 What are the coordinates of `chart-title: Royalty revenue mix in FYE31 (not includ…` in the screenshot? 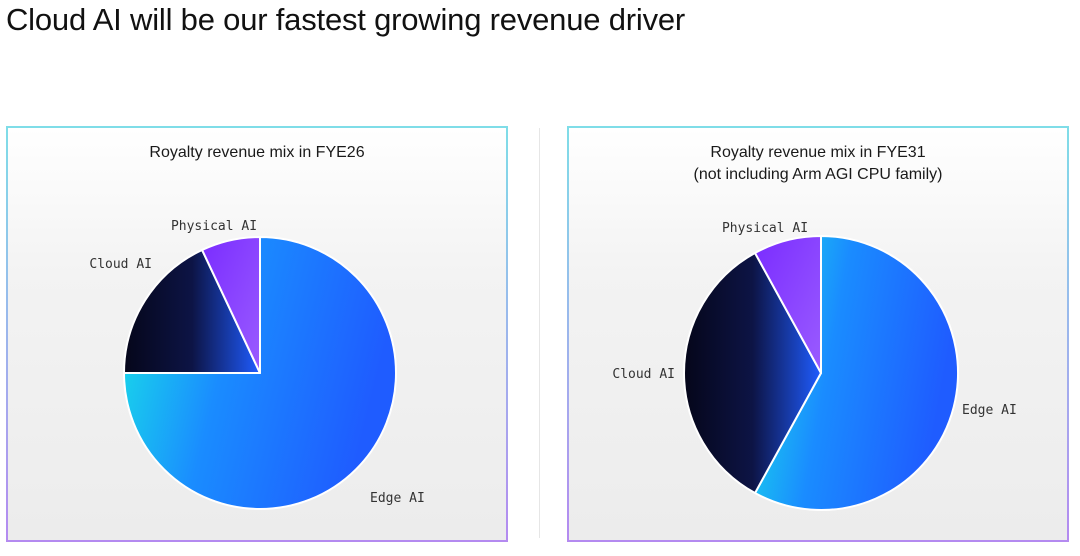 It's located at (818, 164).